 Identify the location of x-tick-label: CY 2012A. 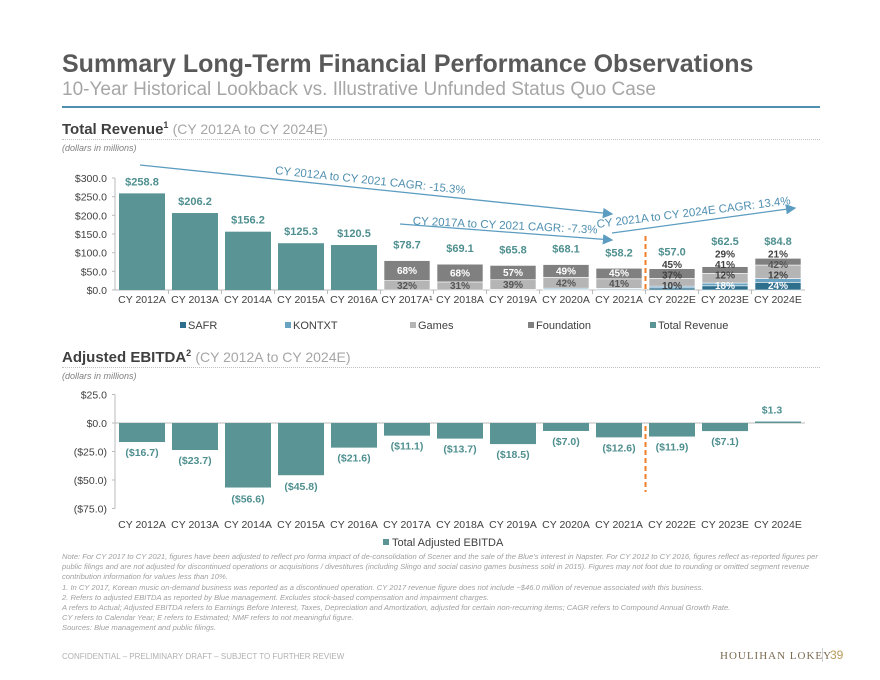
(142, 525).